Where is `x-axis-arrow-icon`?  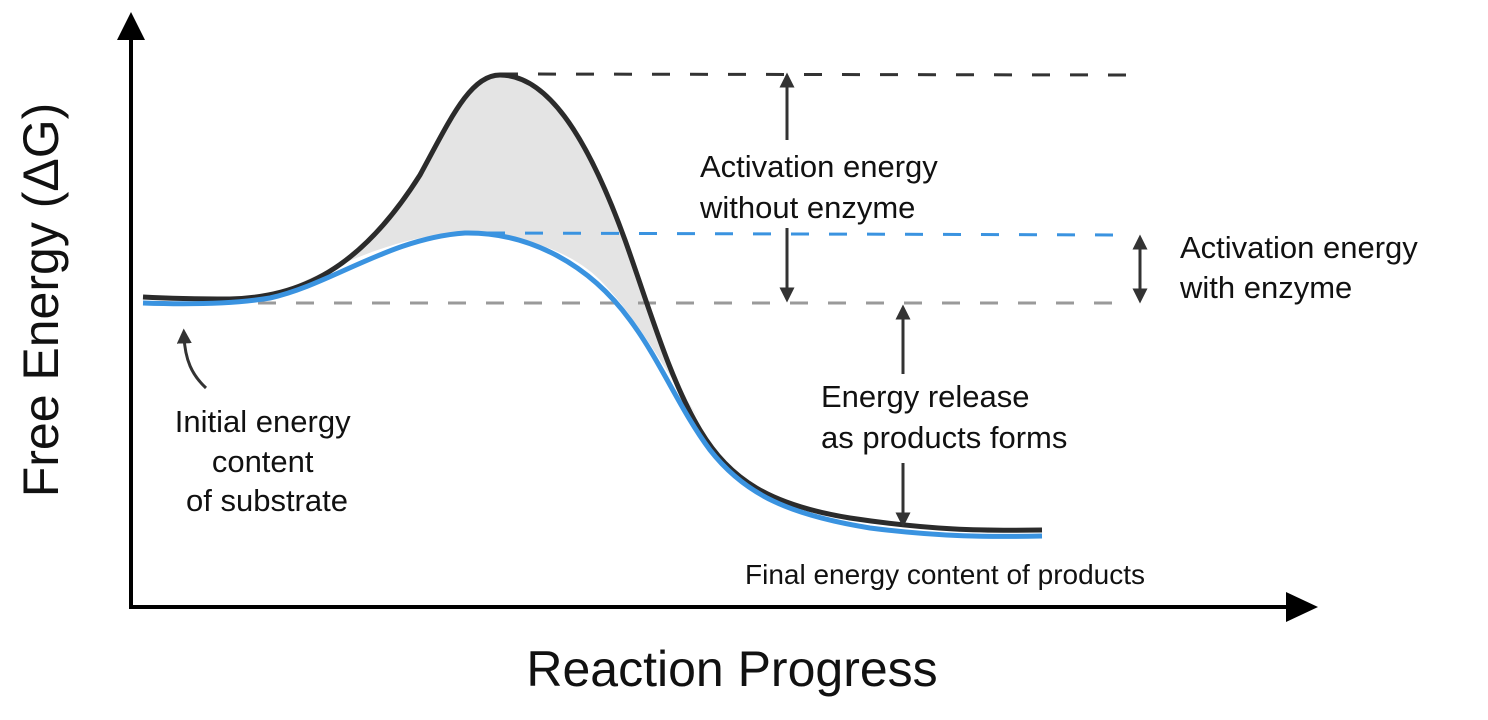 x-axis-arrow-icon is located at coordinates (1302, 607).